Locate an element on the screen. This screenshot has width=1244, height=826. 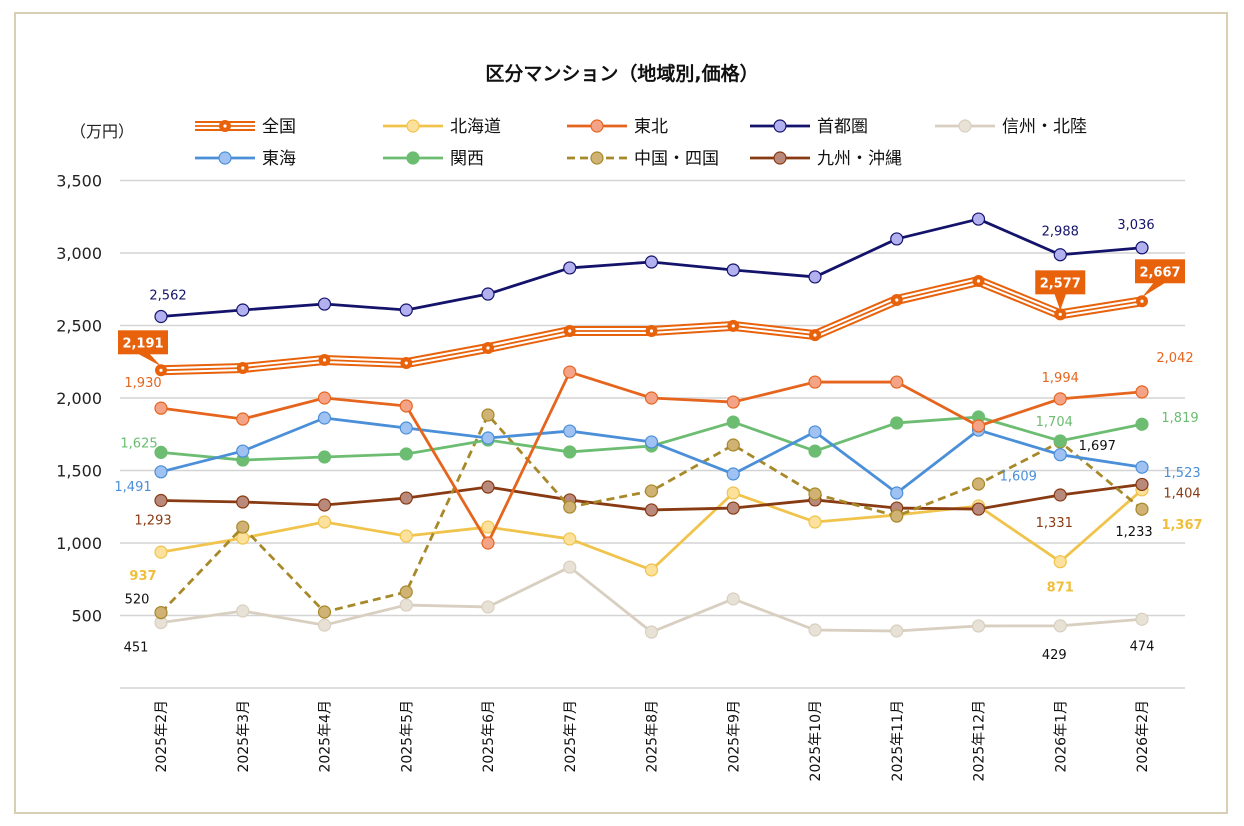
x-tick-label: 2025年2月 is located at coordinates (162, 736).